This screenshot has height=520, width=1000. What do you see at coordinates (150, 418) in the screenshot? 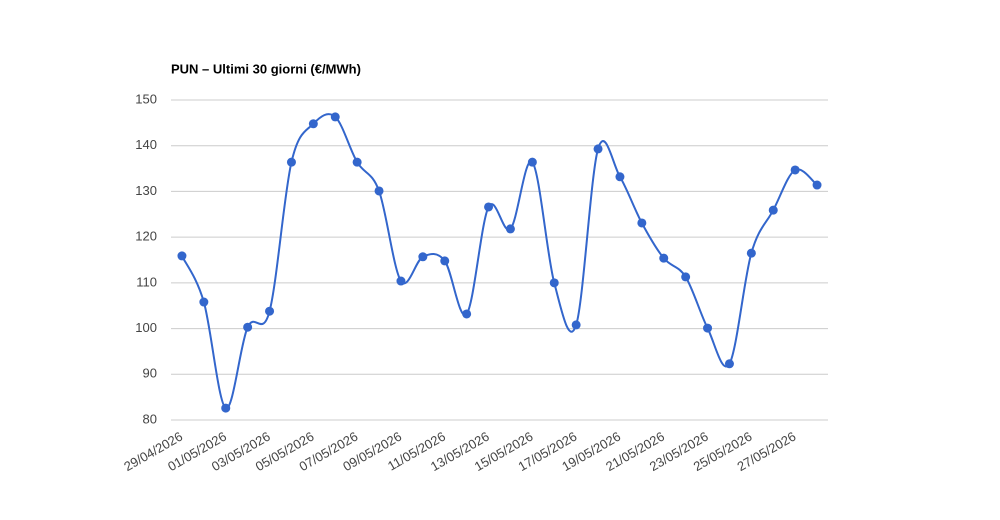
I see `y-tick-label: 80` at bounding box center [150, 418].